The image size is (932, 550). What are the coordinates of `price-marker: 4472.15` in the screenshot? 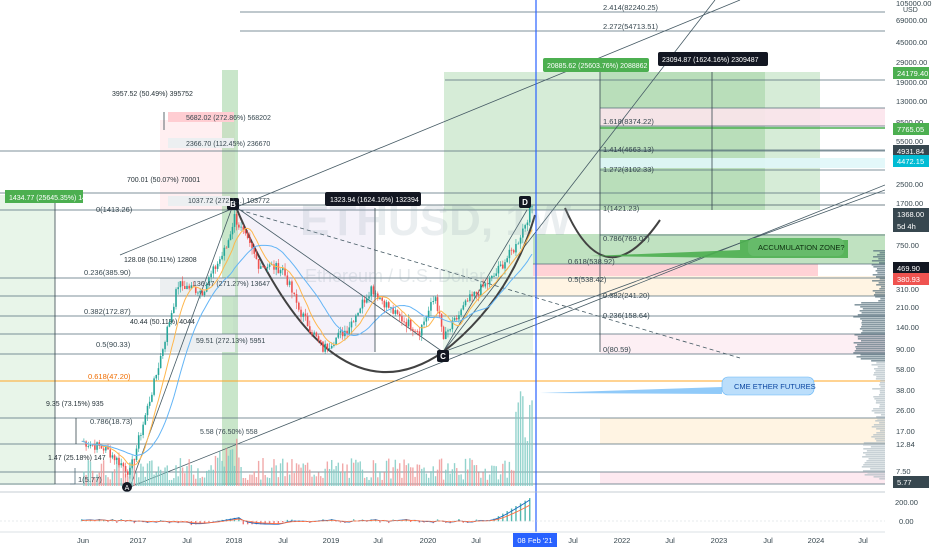 It's located at (911, 161).